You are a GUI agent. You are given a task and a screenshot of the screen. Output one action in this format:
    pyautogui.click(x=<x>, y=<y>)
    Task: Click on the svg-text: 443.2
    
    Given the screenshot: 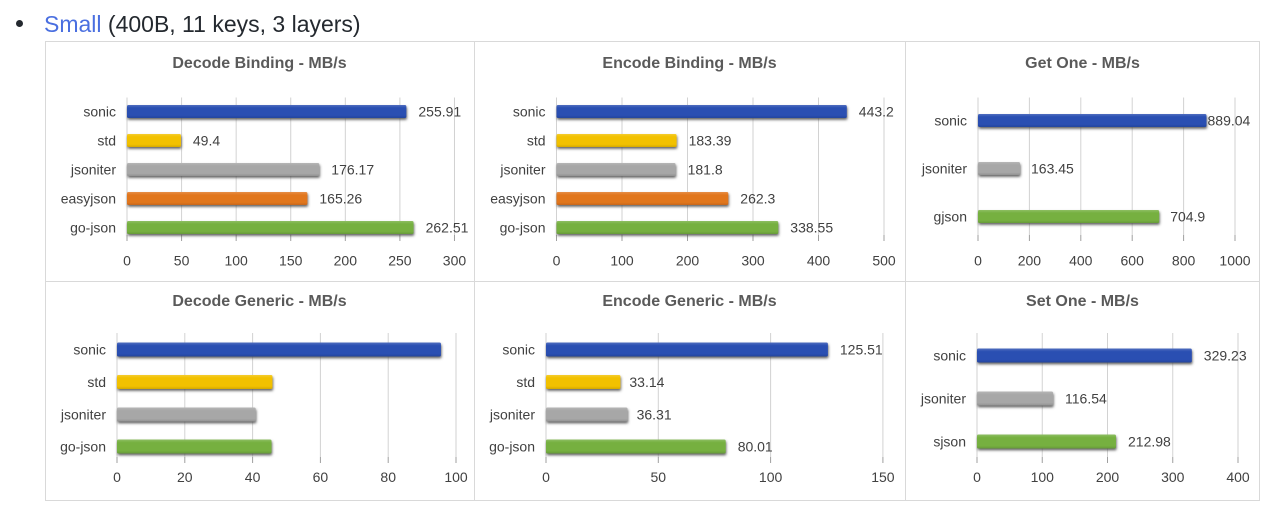 What is the action you would take?
    pyautogui.click(x=876, y=112)
    